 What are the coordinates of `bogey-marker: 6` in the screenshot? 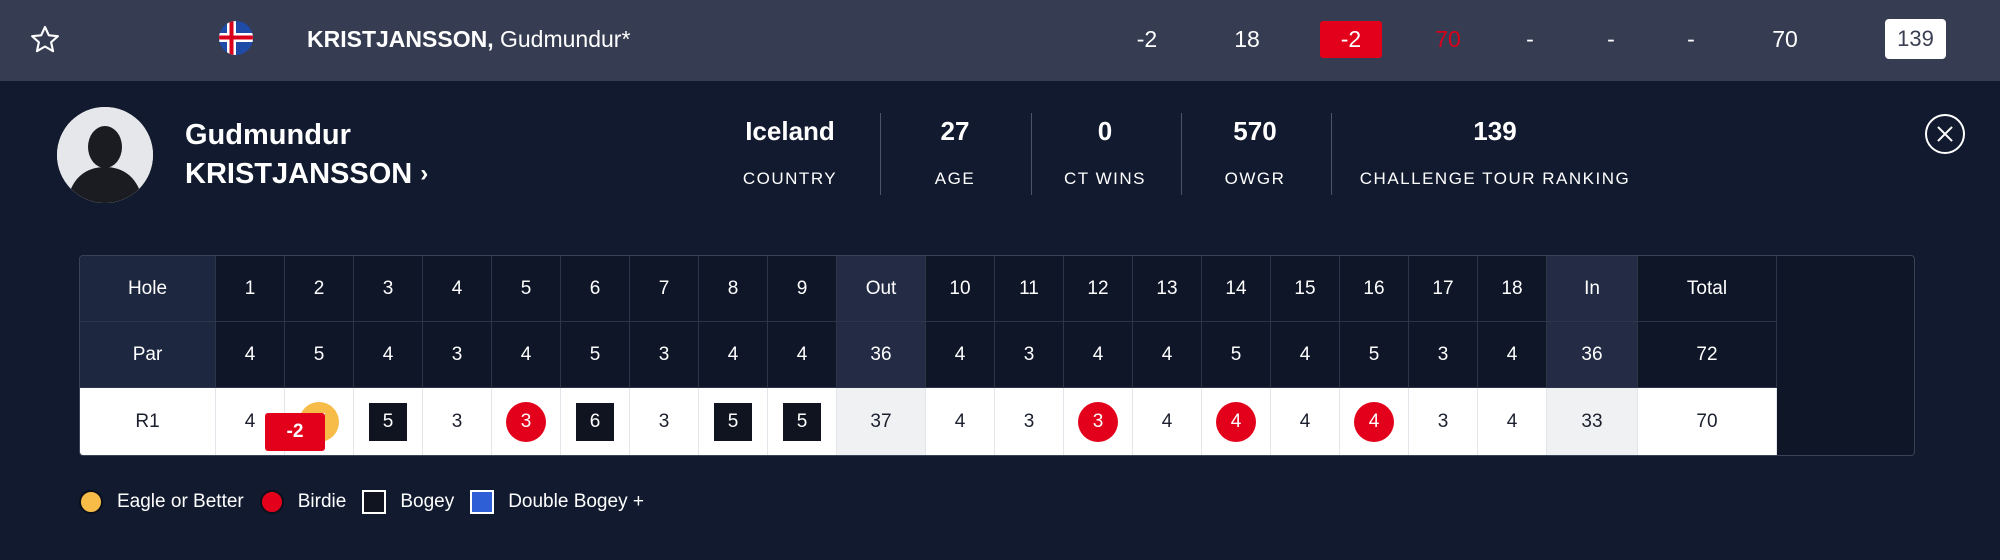 It's located at (595, 421).